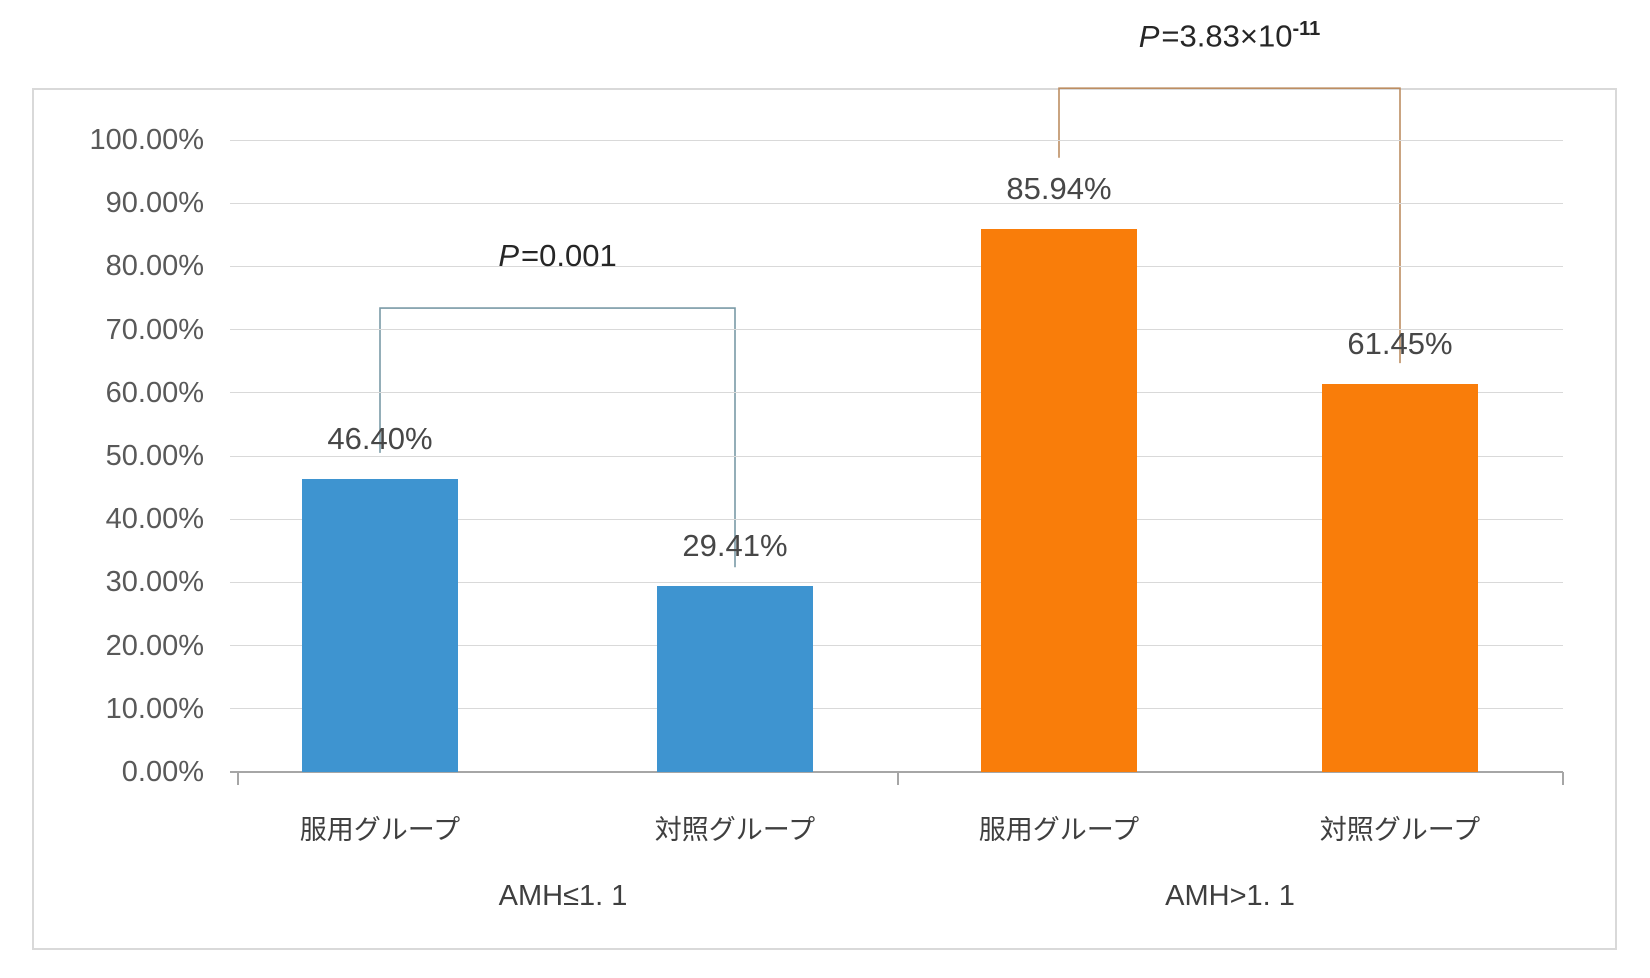 This screenshot has width=1650, height=978. Describe the element at coordinates (162, 772) in the screenshot. I see `y-axis-tick-label: 0.00%` at that location.